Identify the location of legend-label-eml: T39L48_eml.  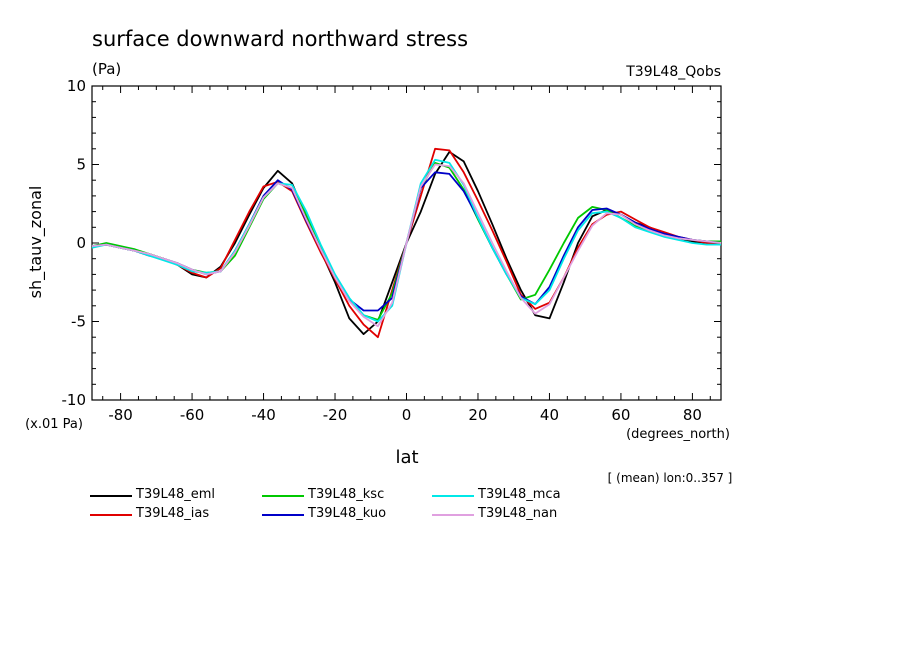
(176, 494).